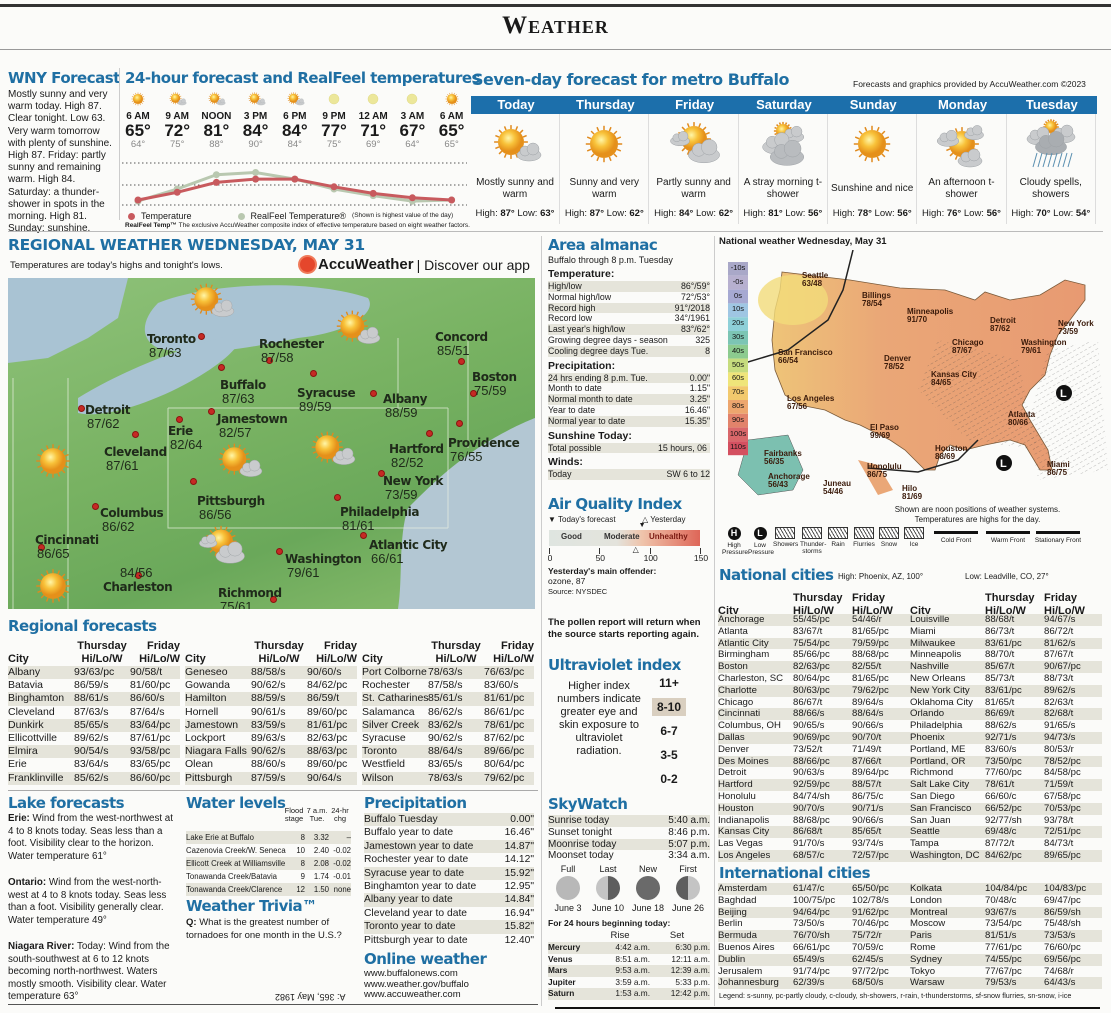  I want to click on cell-value: 90/66/s, so click(868, 726).